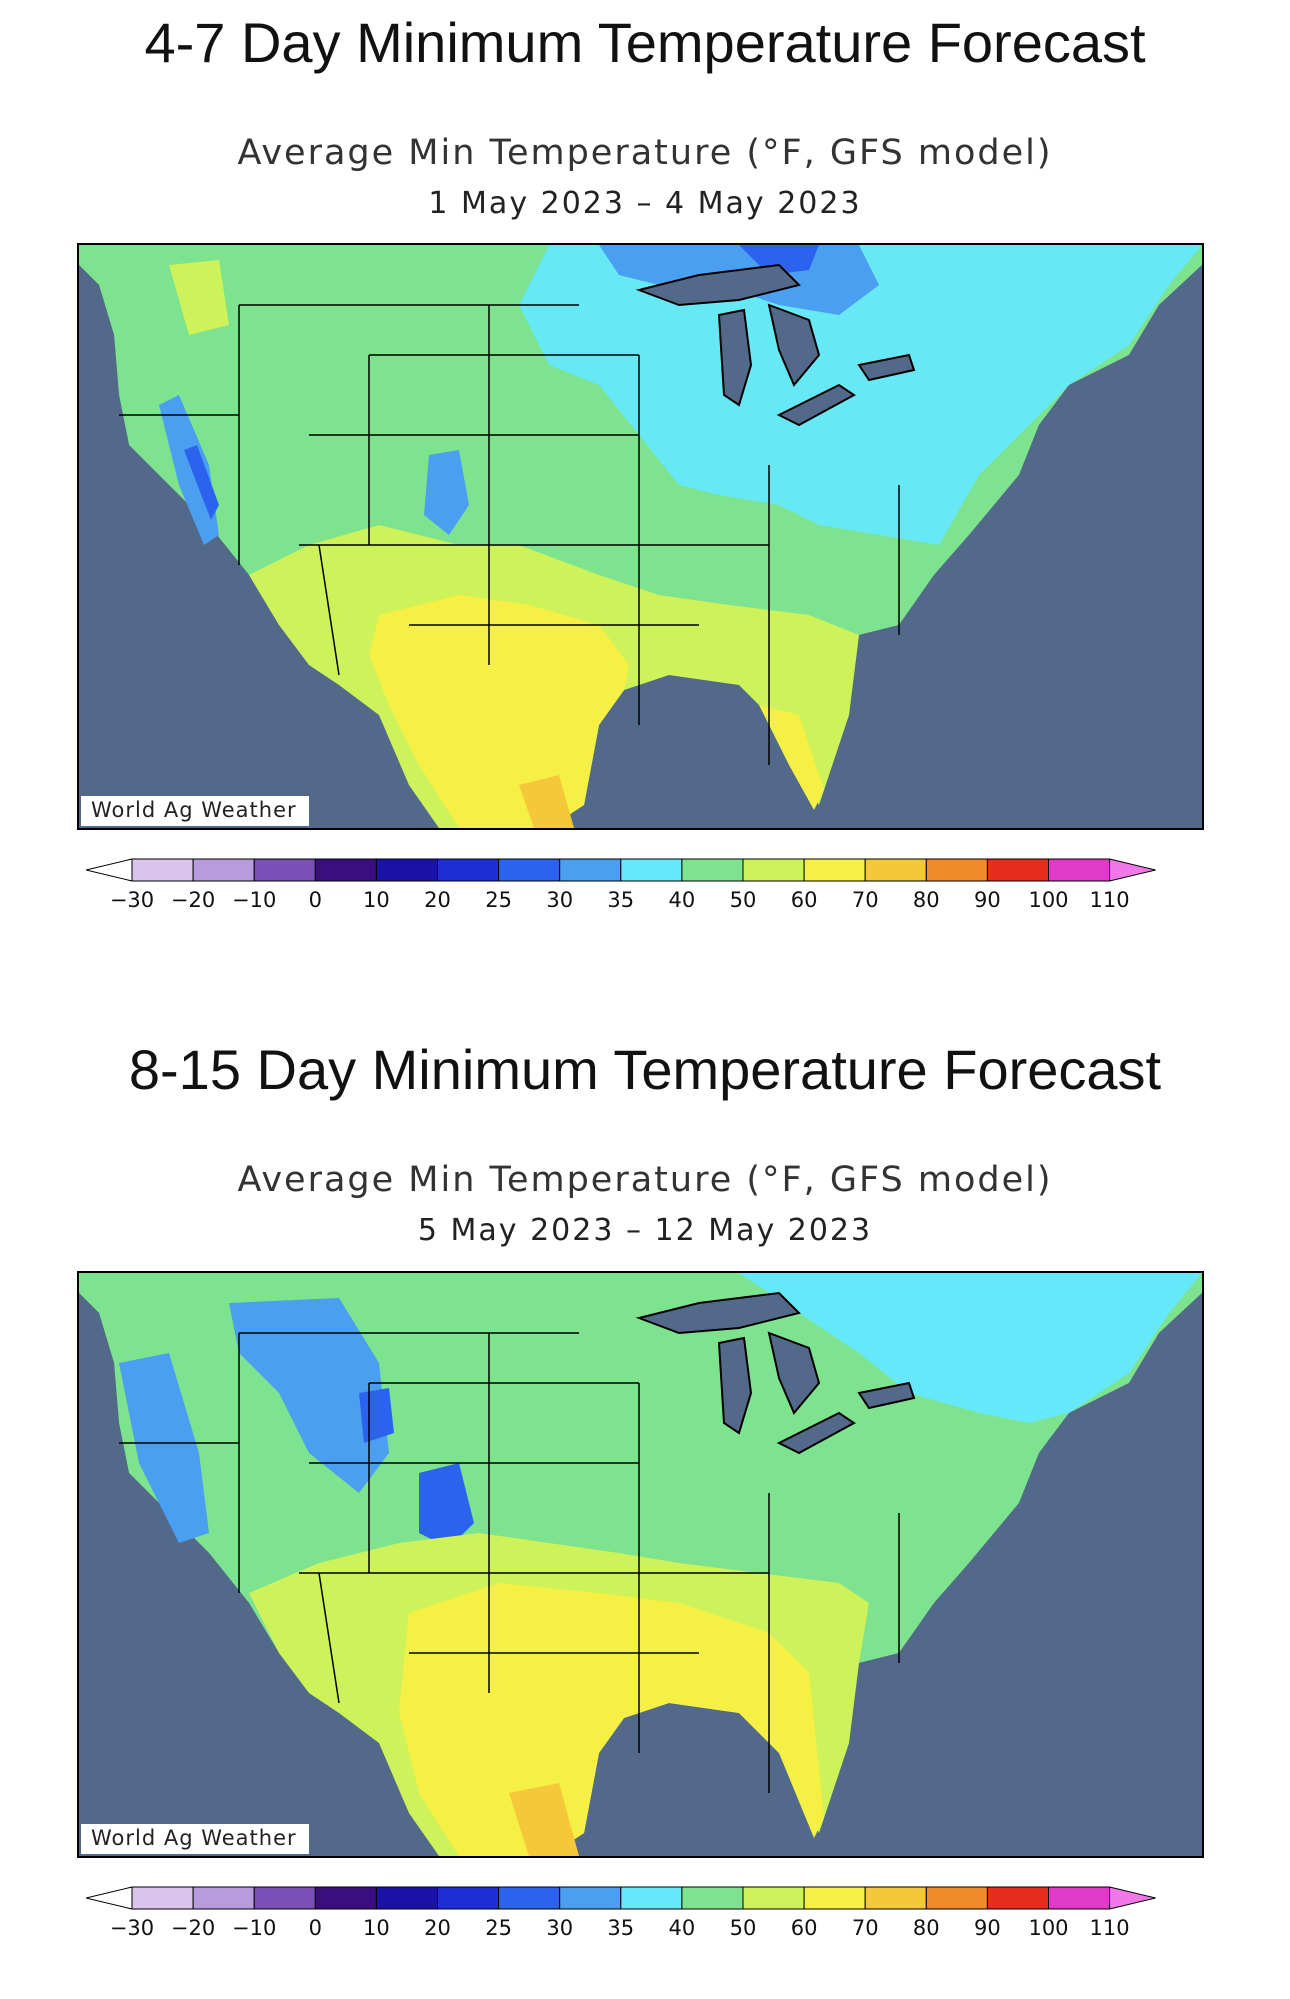  What do you see at coordinates (779, 260) in the screenshot?
I see `deep-blue-zone` at bounding box center [779, 260].